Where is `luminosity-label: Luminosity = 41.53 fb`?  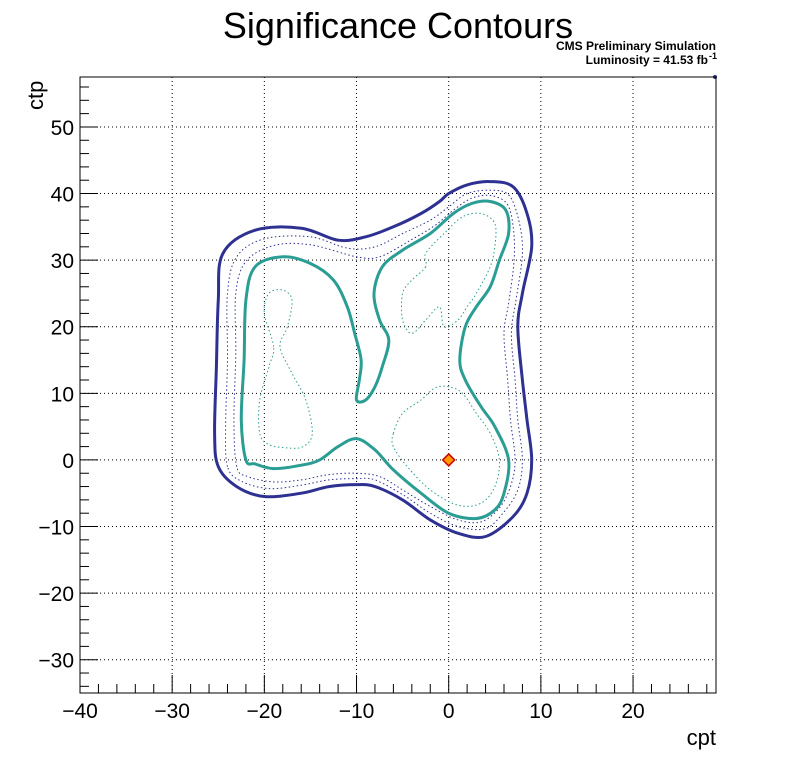
luminosity-label: Luminosity = 41.53 fb is located at coordinates (647, 60).